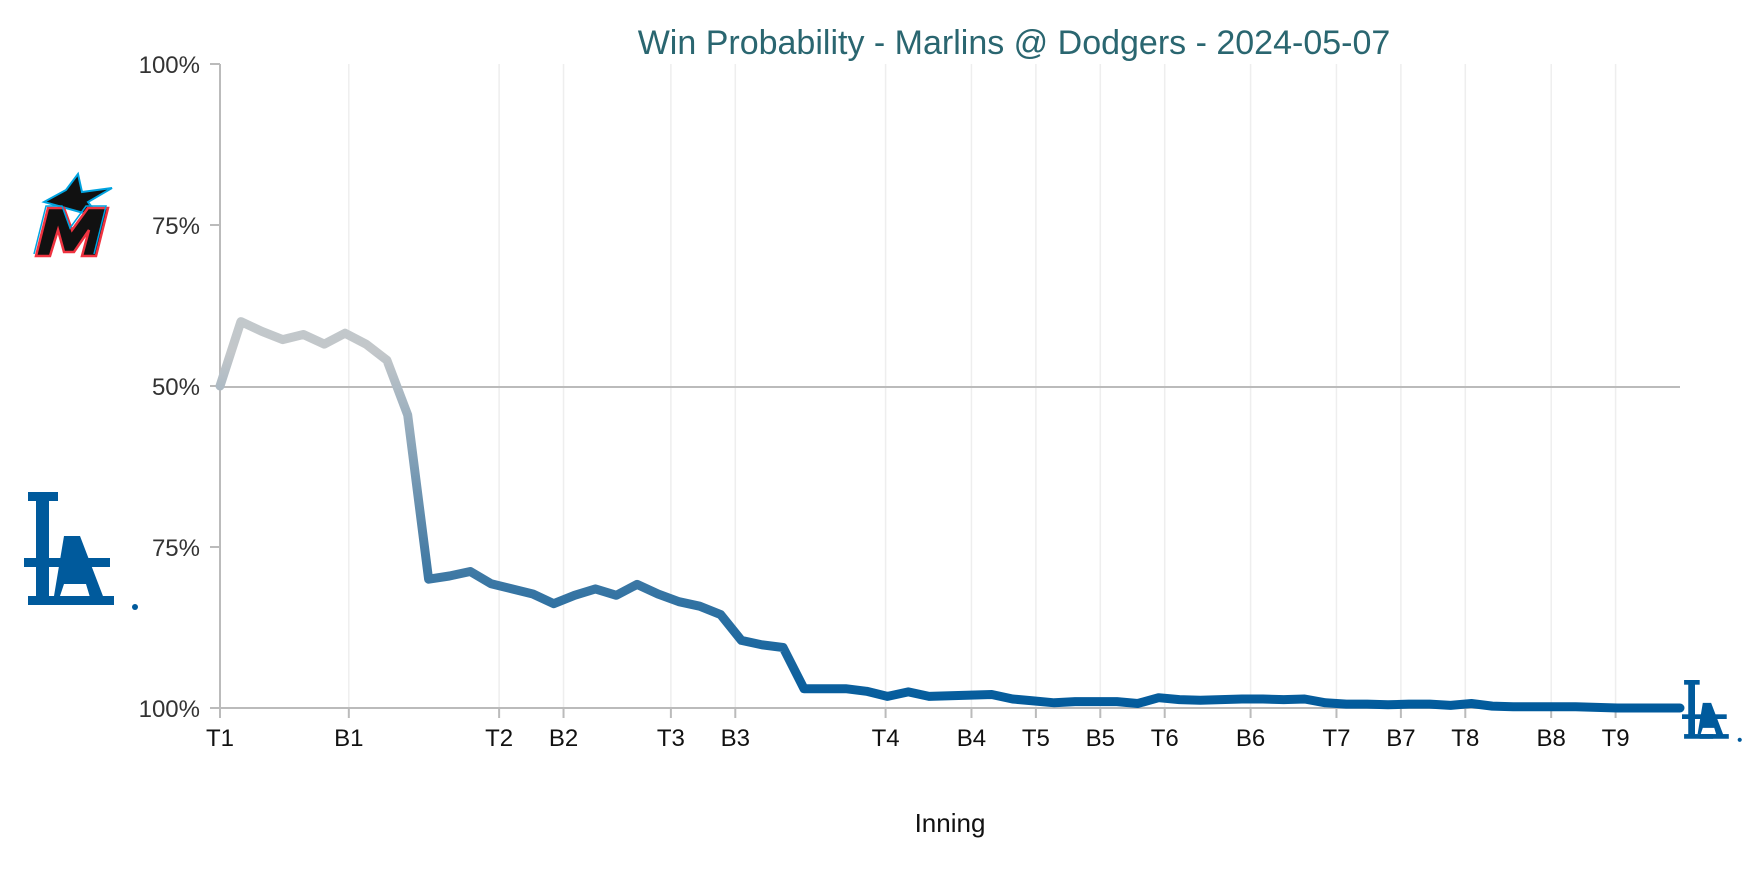 This screenshot has height=874, width=1748. What do you see at coordinates (671, 738) in the screenshot?
I see `x-tick-label: T3` at bounding box center [671, 738].